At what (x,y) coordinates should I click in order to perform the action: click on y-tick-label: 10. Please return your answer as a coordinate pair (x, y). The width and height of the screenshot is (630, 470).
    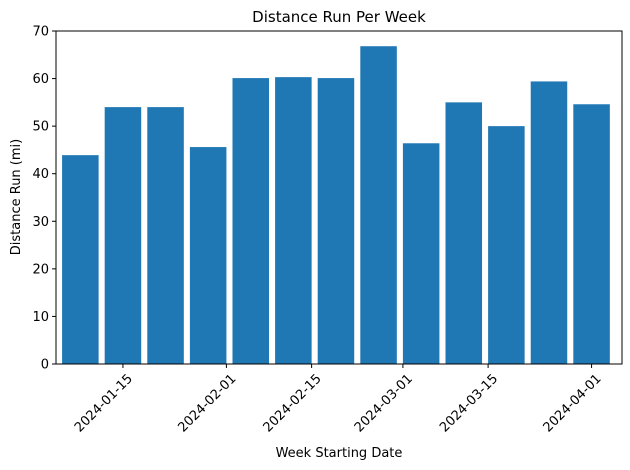
    Looking at the image, I should click on (40, 317).